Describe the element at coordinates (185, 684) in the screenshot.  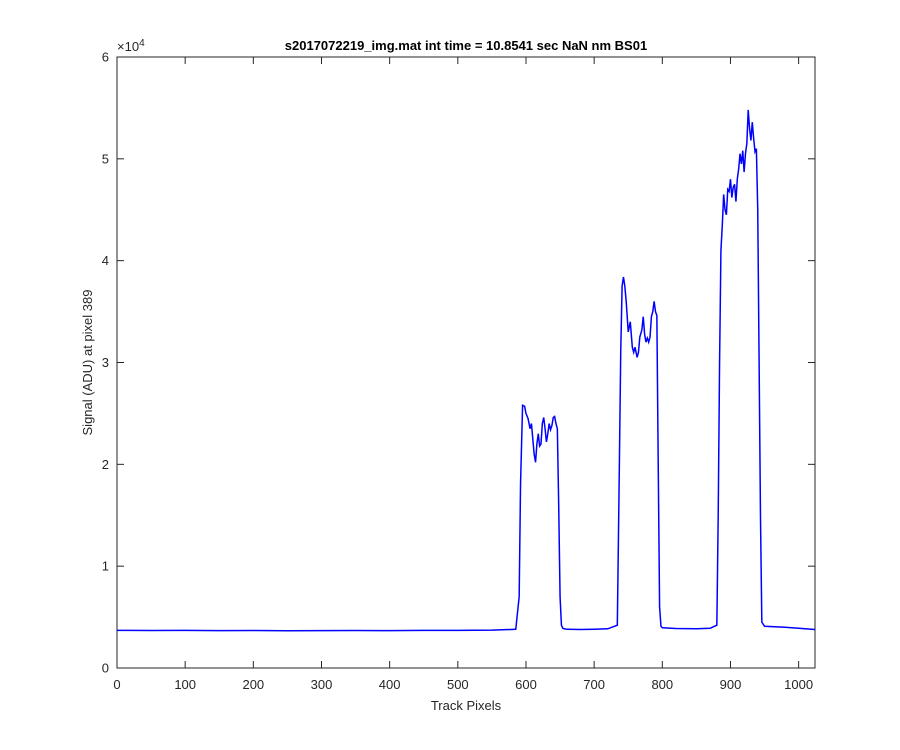
I see `x-tick-label: 100` at that location.